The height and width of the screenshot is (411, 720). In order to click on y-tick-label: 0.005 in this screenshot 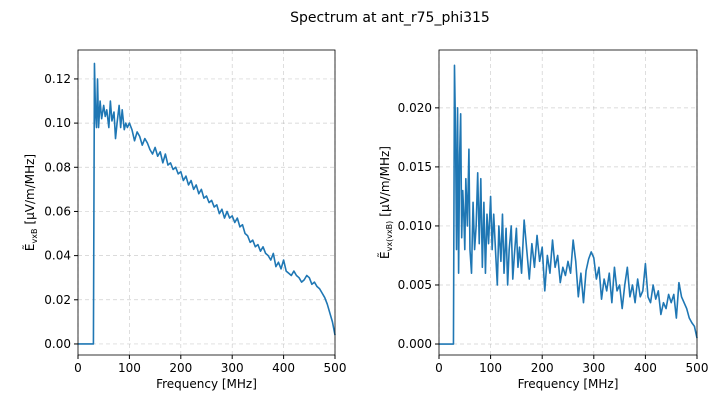, I will do `click(415, 285)`.